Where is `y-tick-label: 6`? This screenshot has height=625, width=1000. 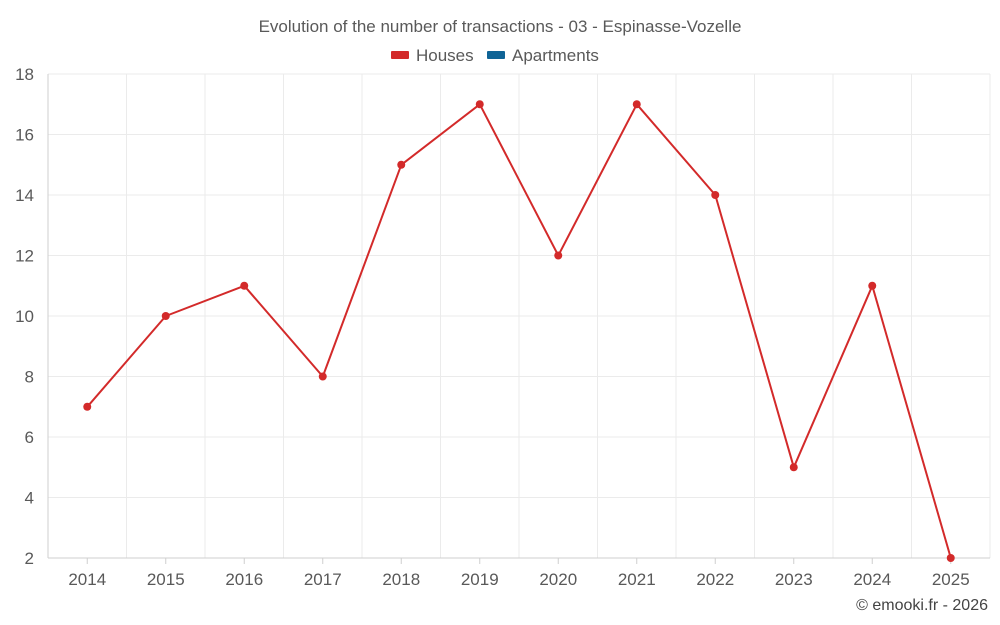 y-tick-label: 6 is located at coordinates (29, 437).